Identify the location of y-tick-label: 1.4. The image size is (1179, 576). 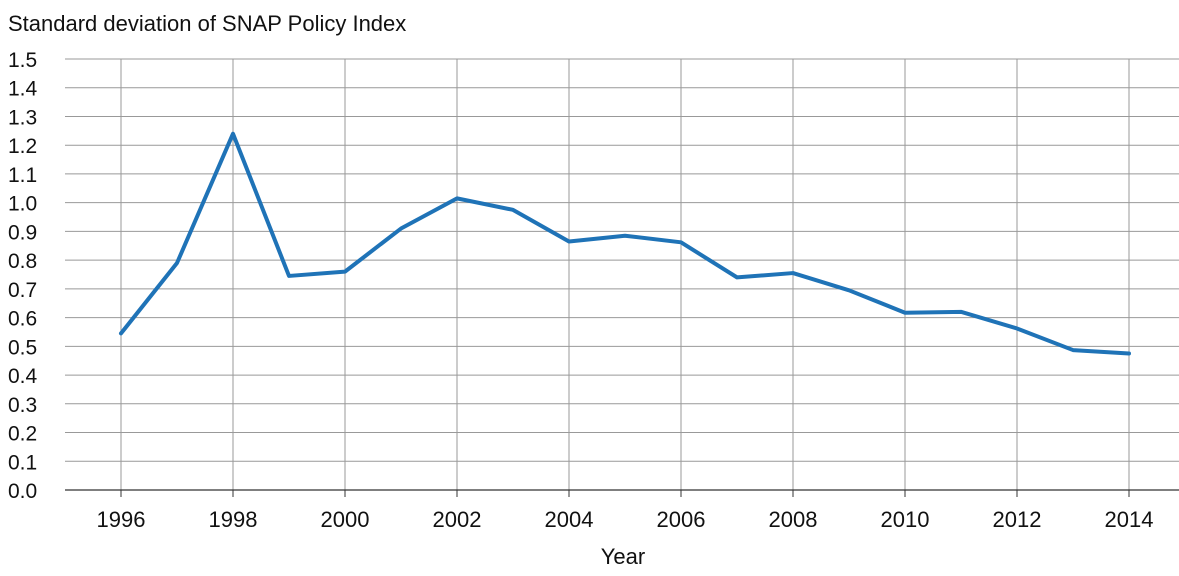
(23, 89).